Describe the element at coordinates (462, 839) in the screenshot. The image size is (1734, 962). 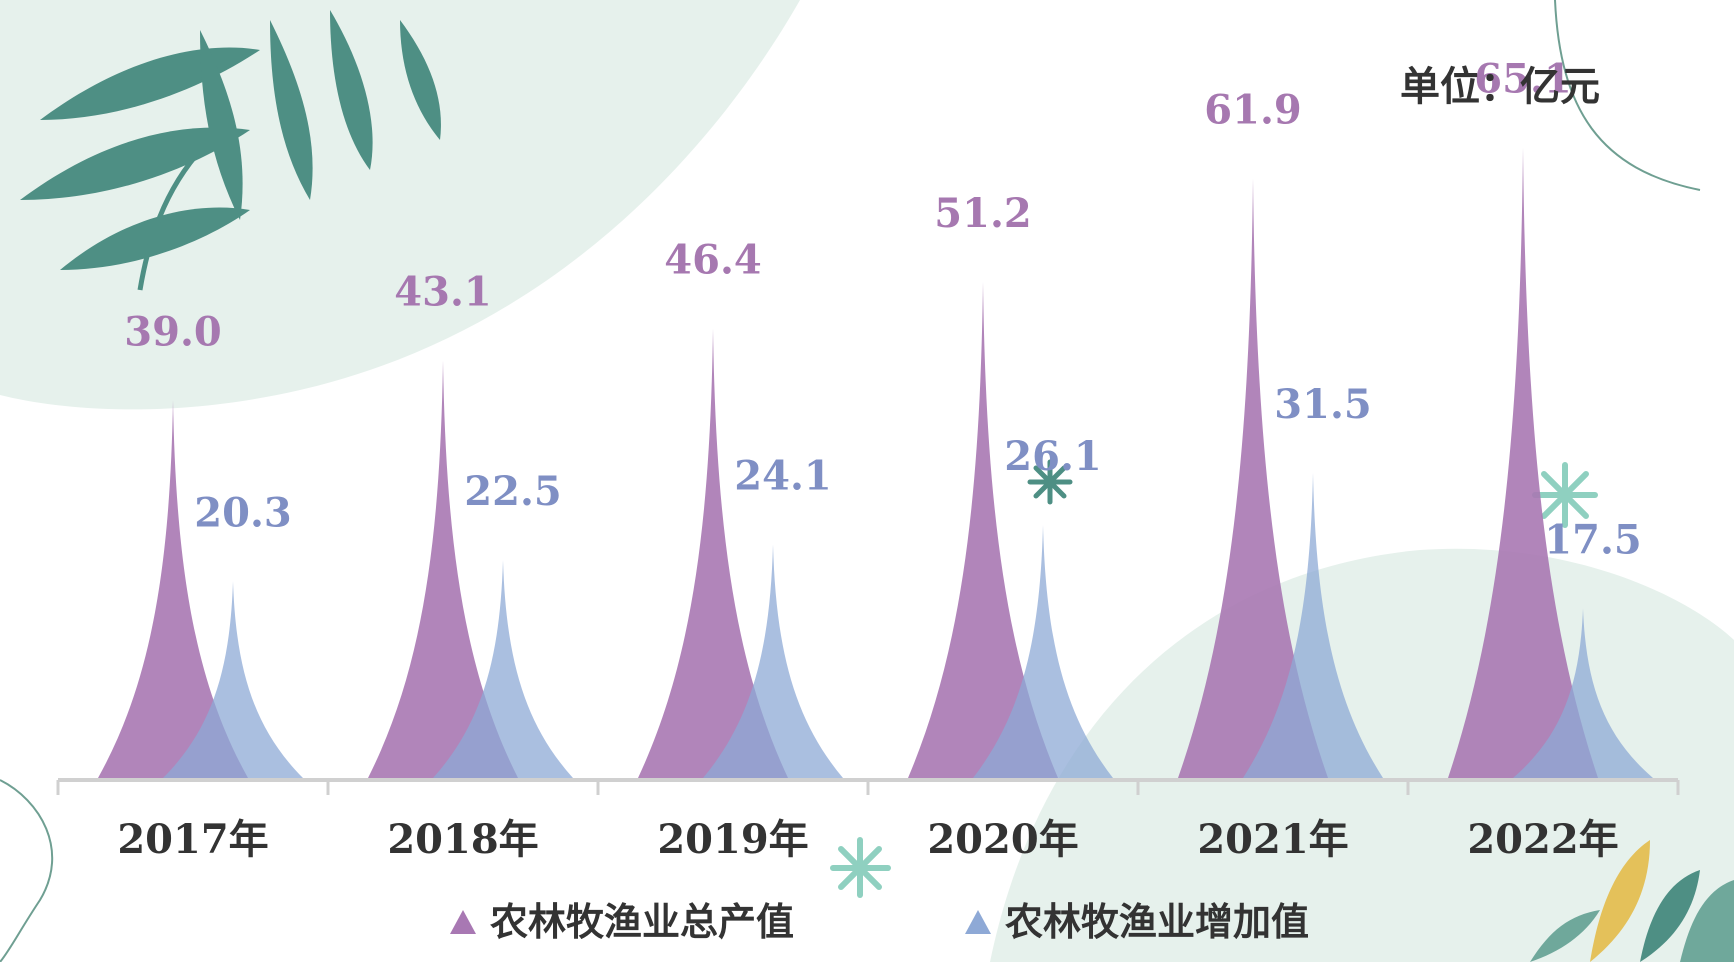
I see `x-tick-label-1: 2018年` at that location.